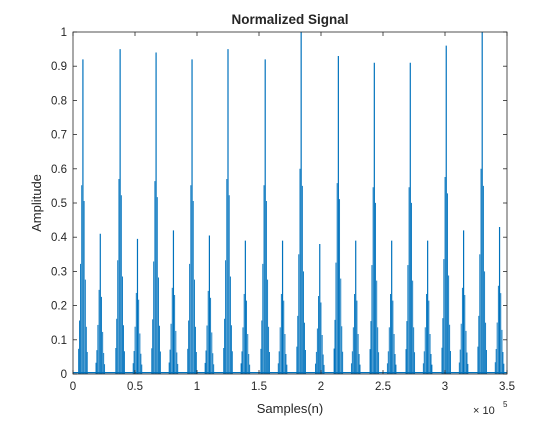 The image size is (560, 425). I want to click on chart-title: Normalized Signal, so click(289, 19).